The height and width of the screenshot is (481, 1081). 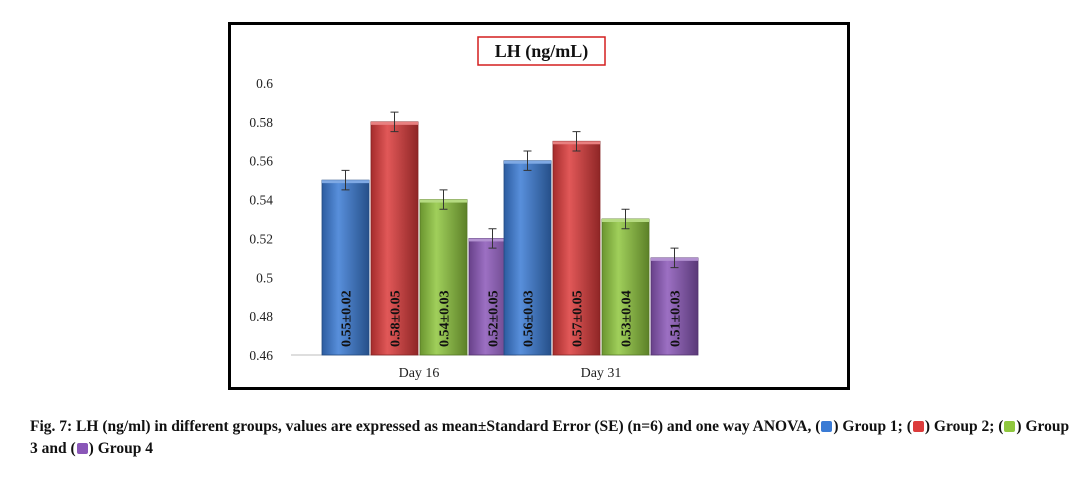 I want to click on bar-data-label: 0.51±0.03, so click(x=676, y=318).